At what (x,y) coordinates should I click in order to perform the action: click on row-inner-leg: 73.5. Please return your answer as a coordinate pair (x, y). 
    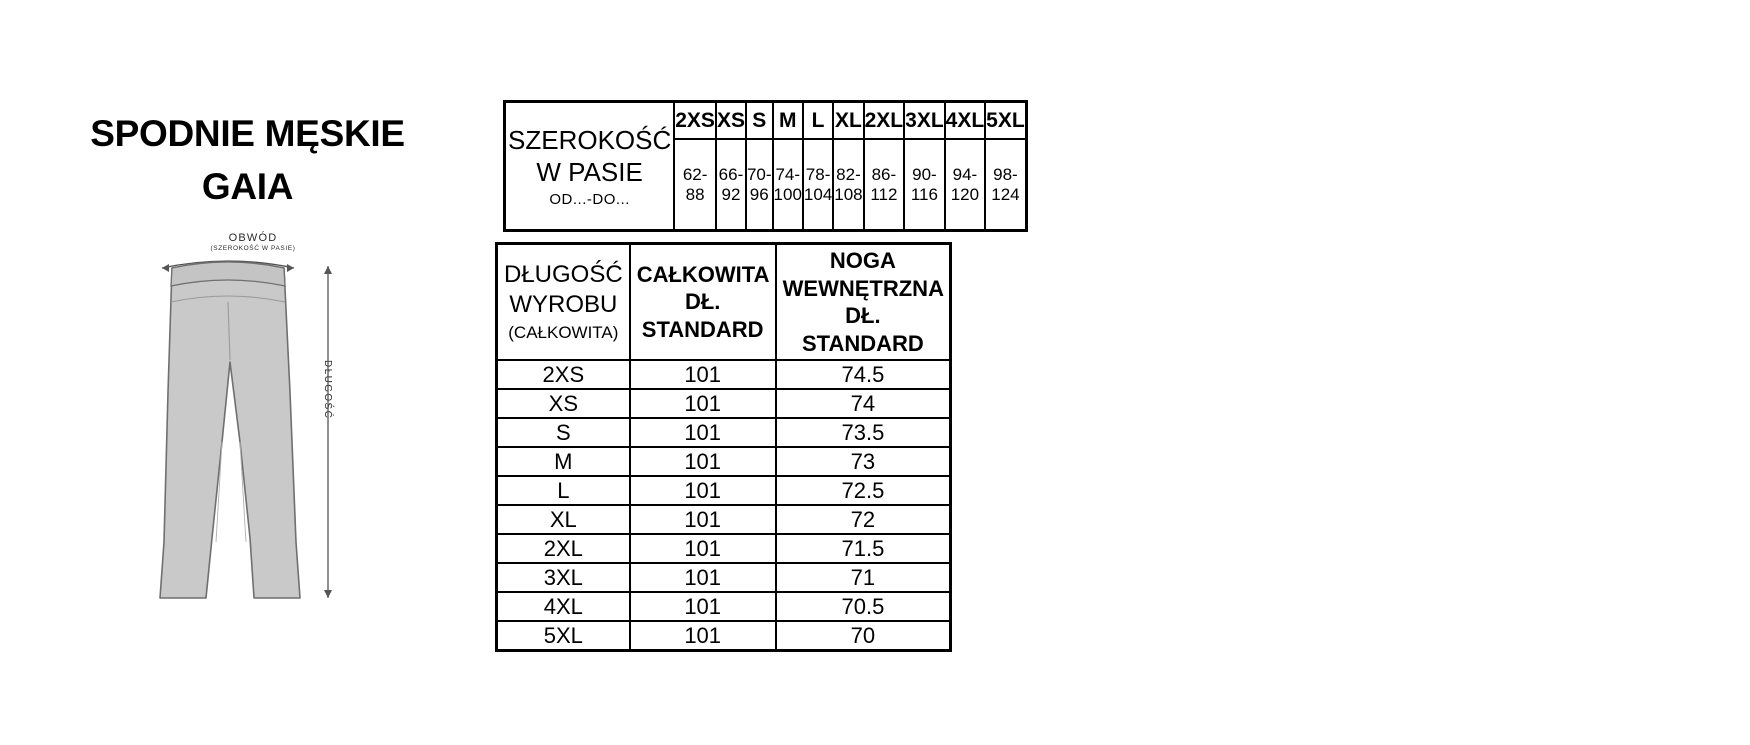
    Looking at the image, I should click on (863, 432).